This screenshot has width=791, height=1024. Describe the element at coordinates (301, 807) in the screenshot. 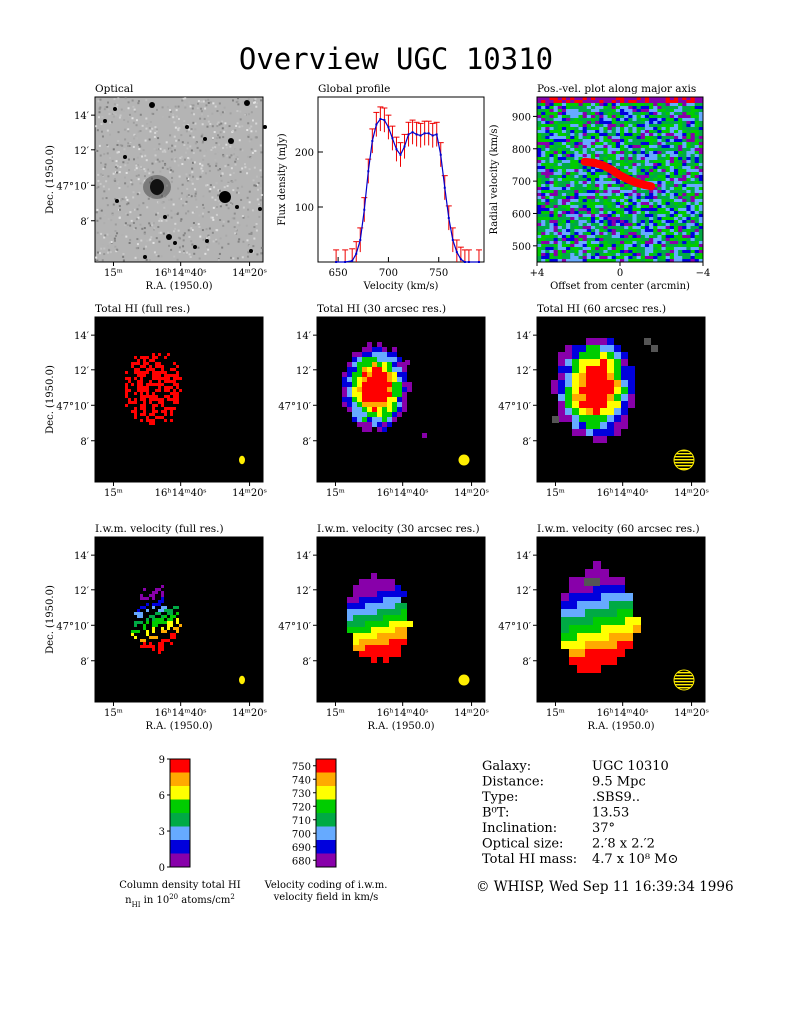

I see `colorbar-tick-label: 720` at that location.